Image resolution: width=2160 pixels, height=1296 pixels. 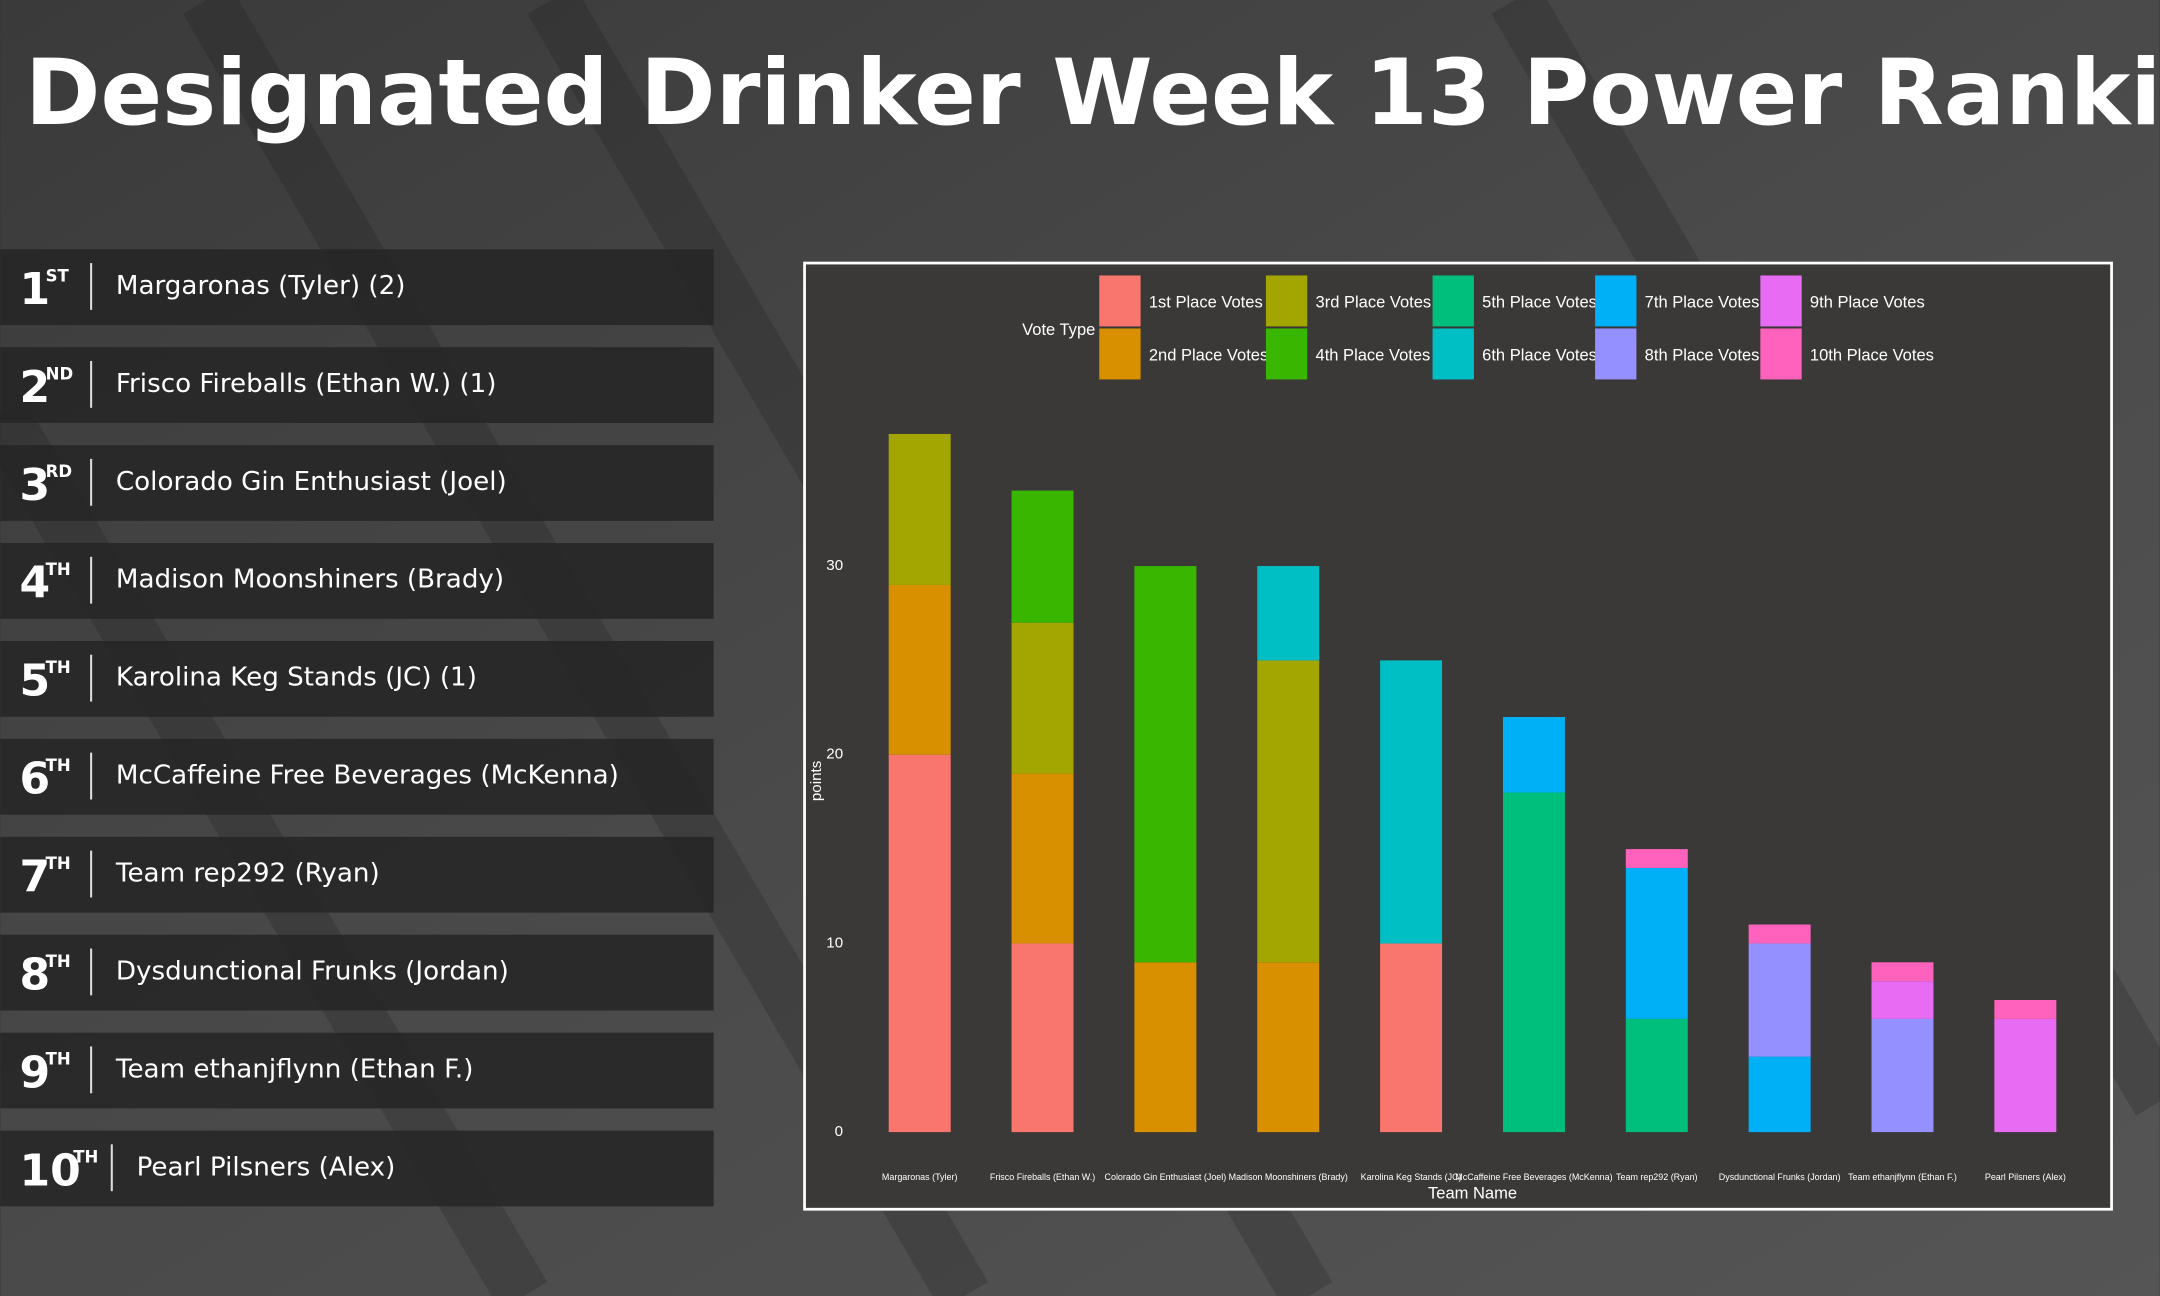 I want to click on legend-label: 1st Place Votes, so click(x=1206, y=301).